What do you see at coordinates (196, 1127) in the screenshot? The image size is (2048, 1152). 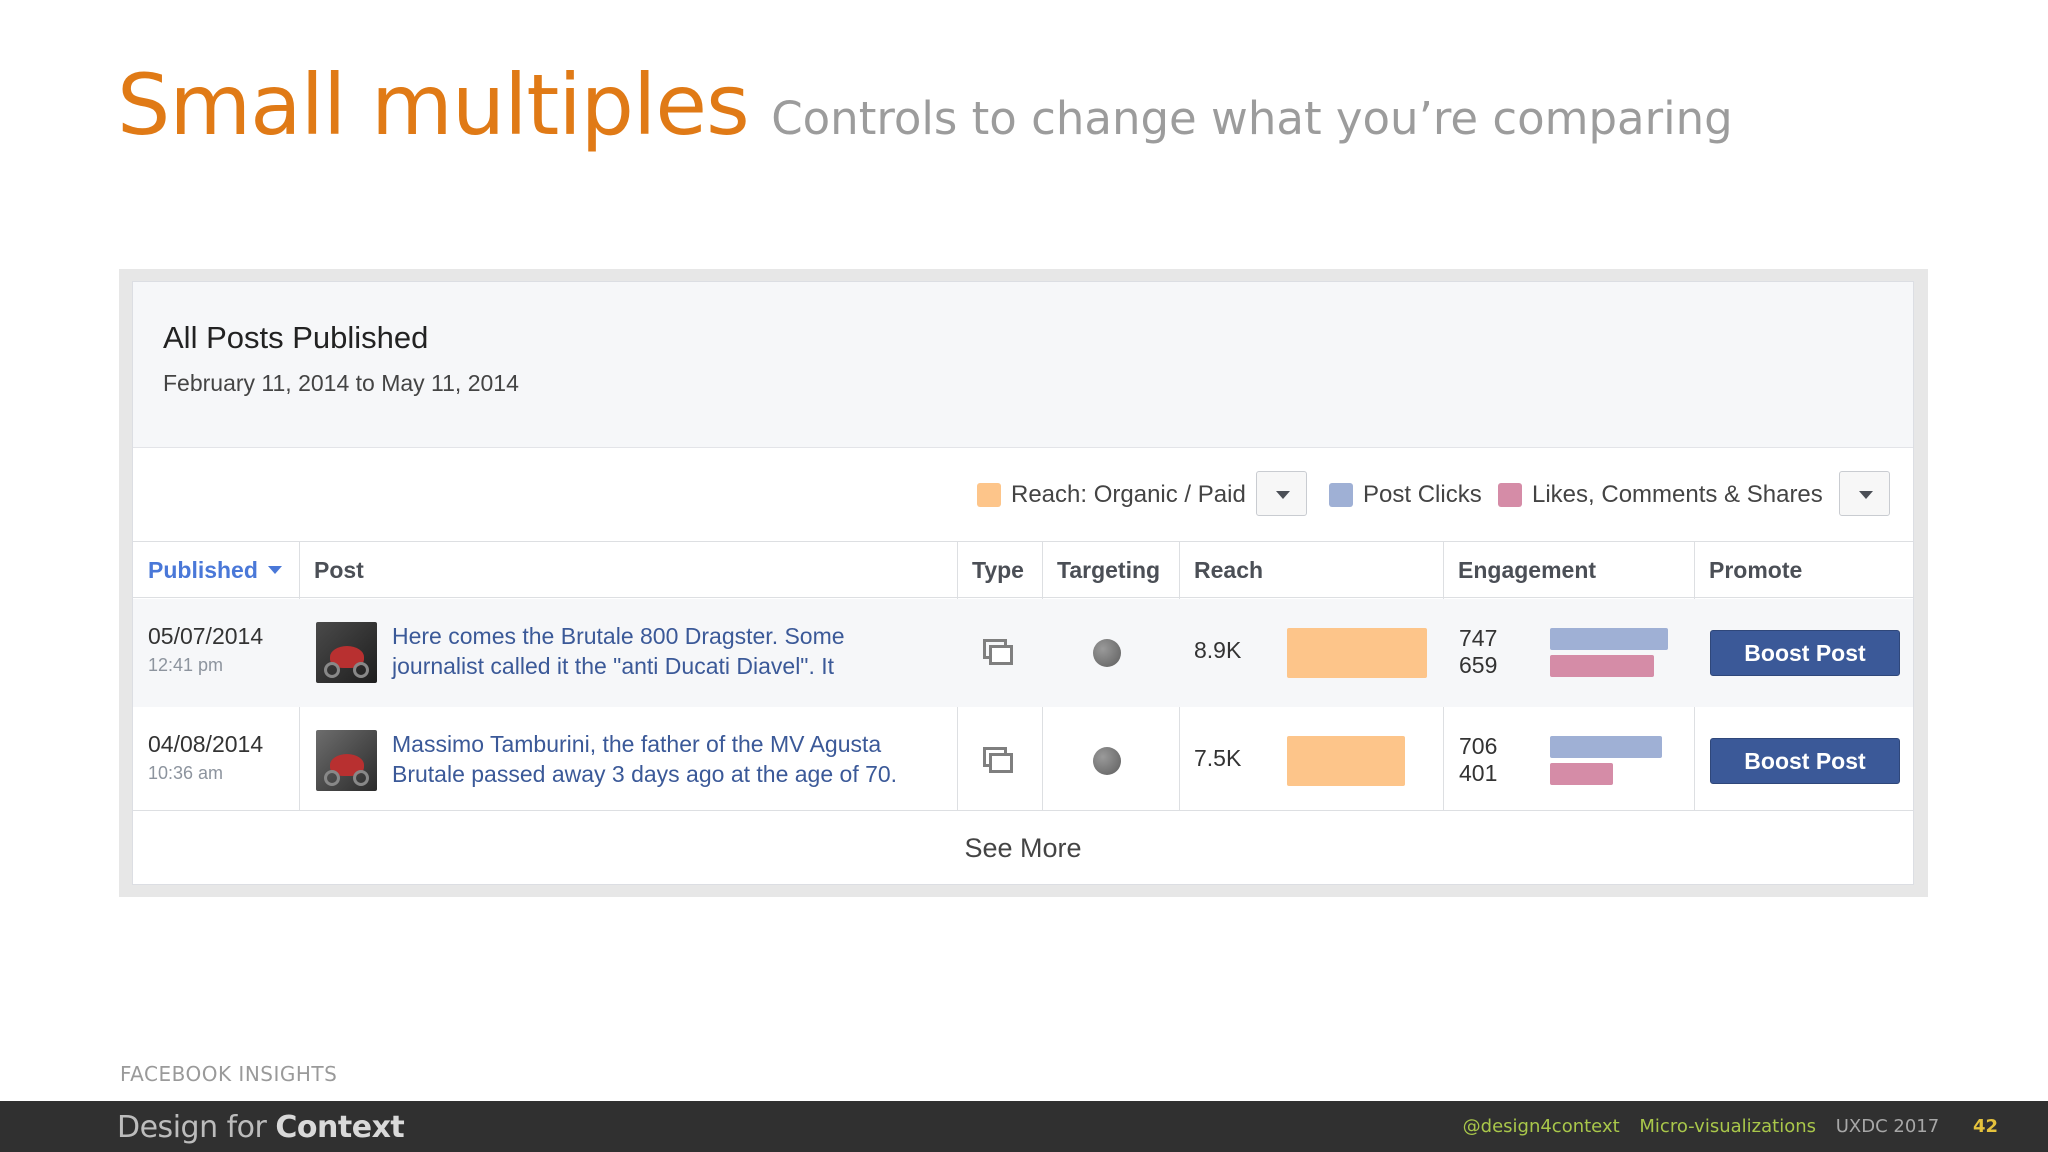 I see `brand-light: Design for` at bounding box center [196, 1127].